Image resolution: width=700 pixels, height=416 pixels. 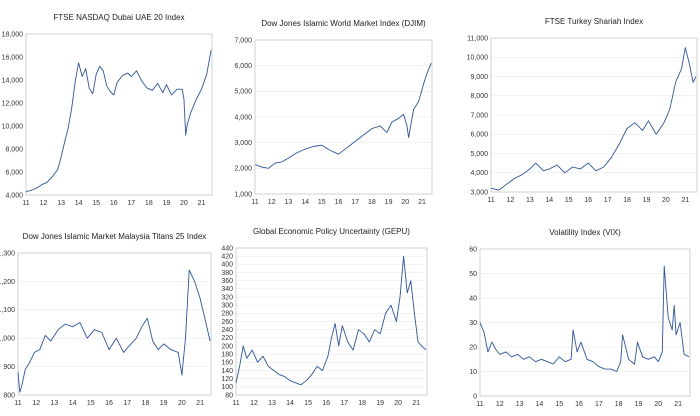 I want to click on y-tick-label: 10,000, so click(x=13, y=126).